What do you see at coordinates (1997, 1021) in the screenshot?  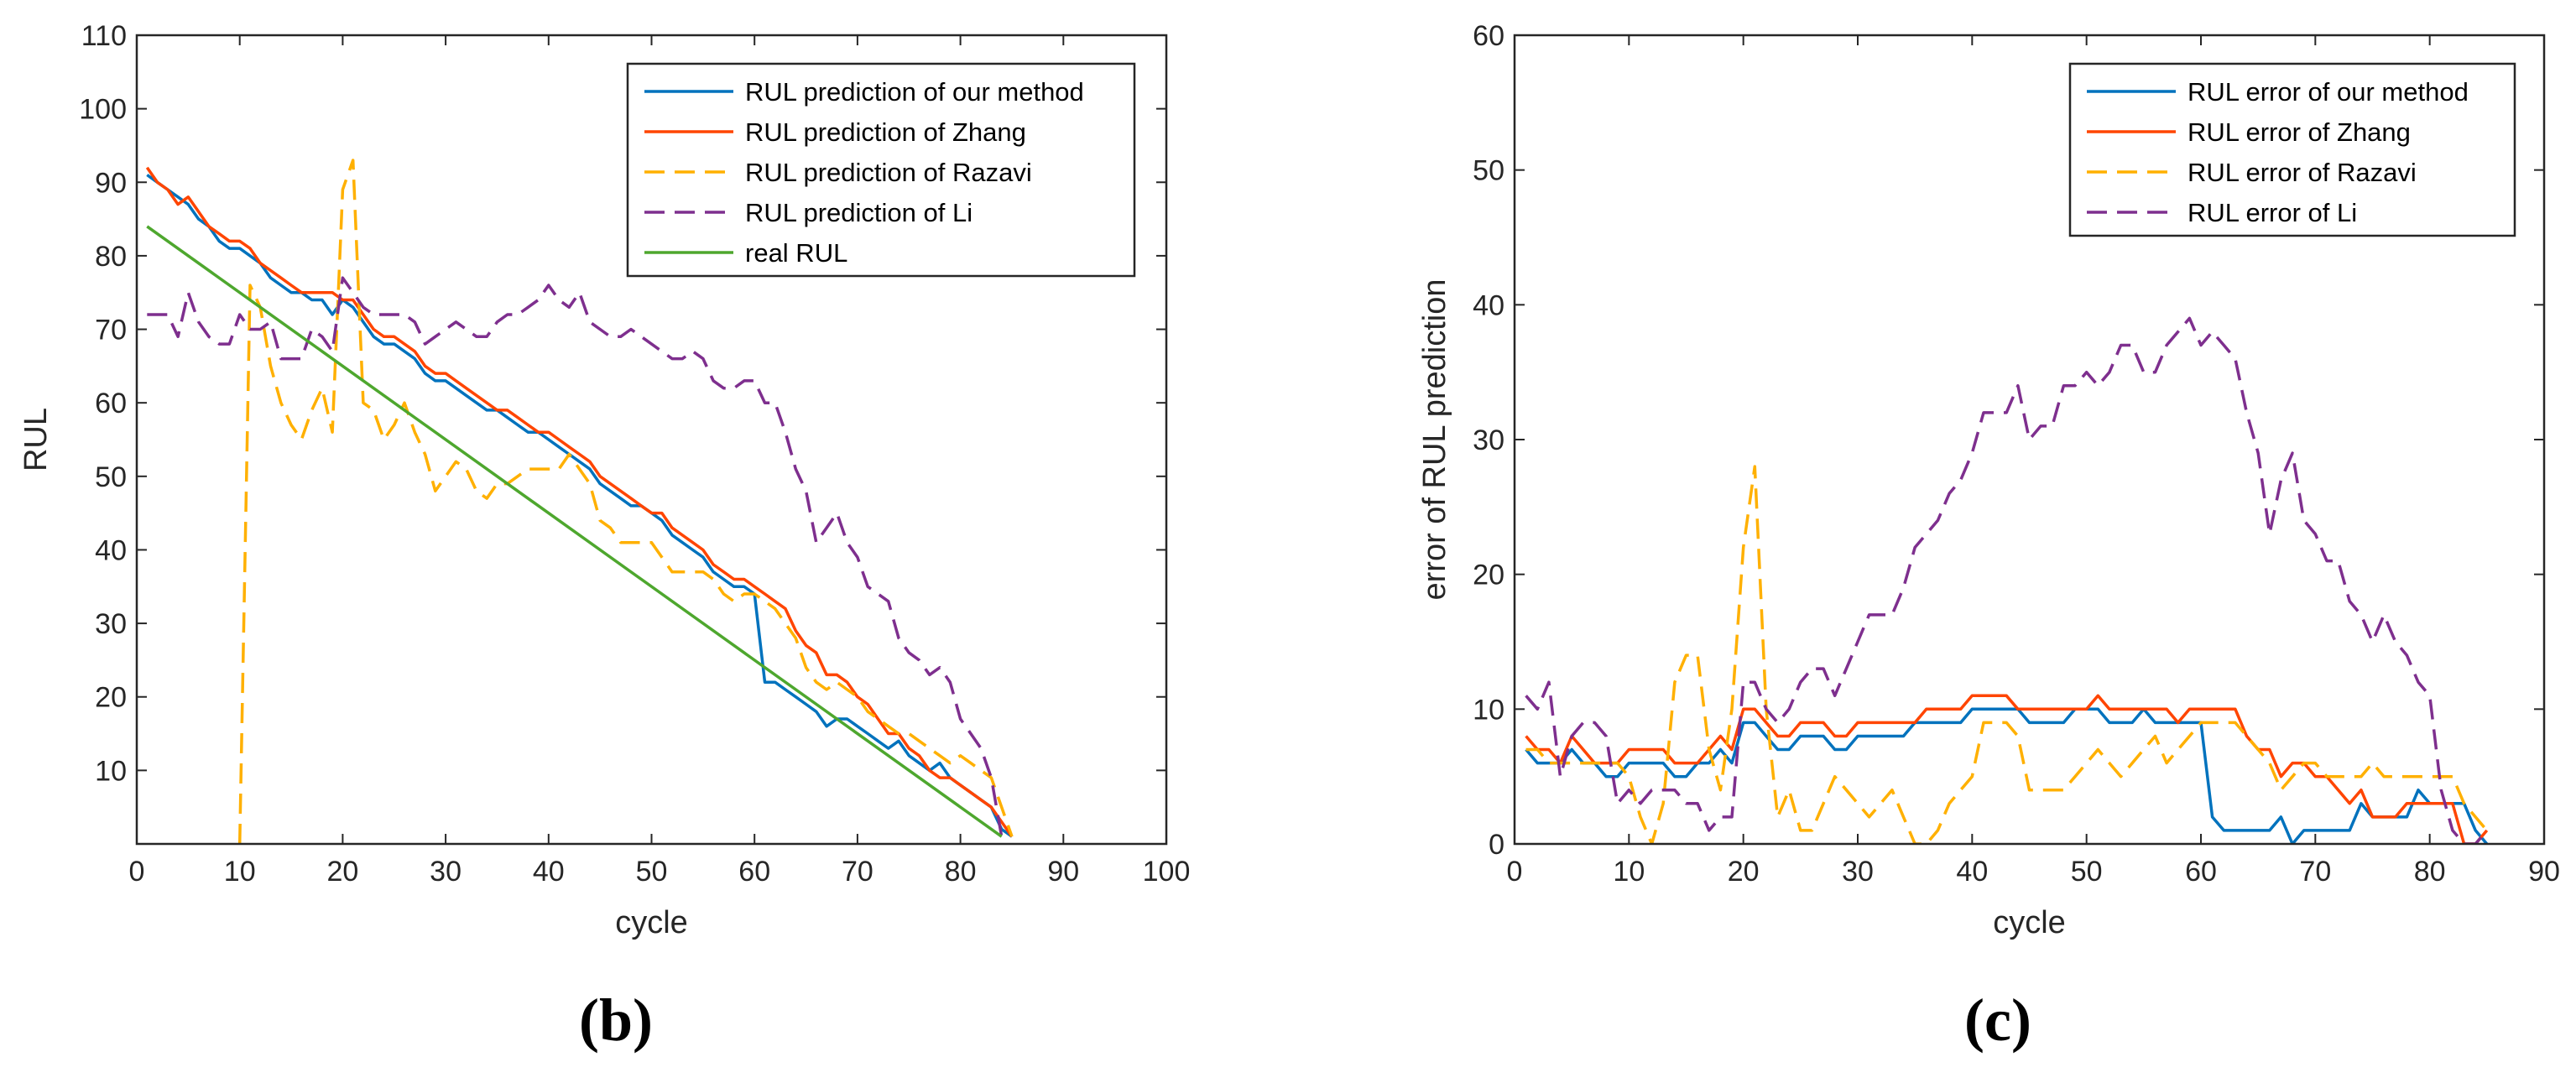 I see `panel-c-caption: (c)` at bounding box center [1997, 1021].